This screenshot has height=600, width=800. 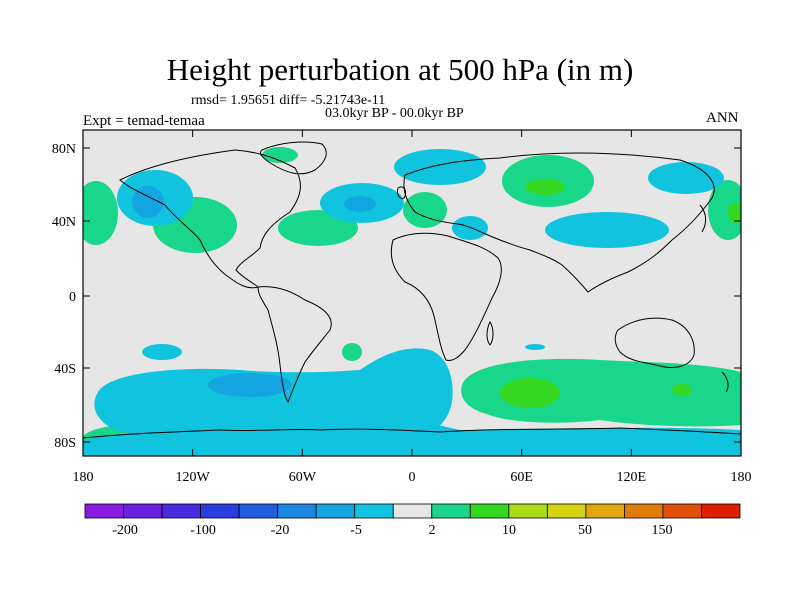 What do you see at coordinates (254, 291) in the screenshot?
I see `negative-anomaly-cores` at bounding box center [254, 291].